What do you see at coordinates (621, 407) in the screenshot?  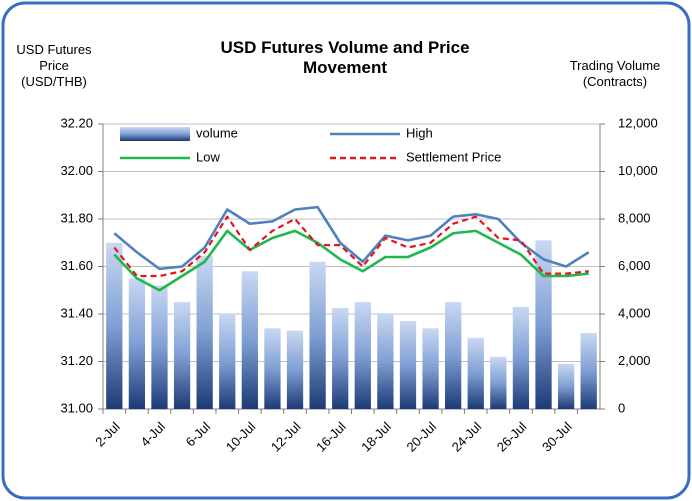 I see `y2-tick-label: 0` at bounding box center [621, 407].